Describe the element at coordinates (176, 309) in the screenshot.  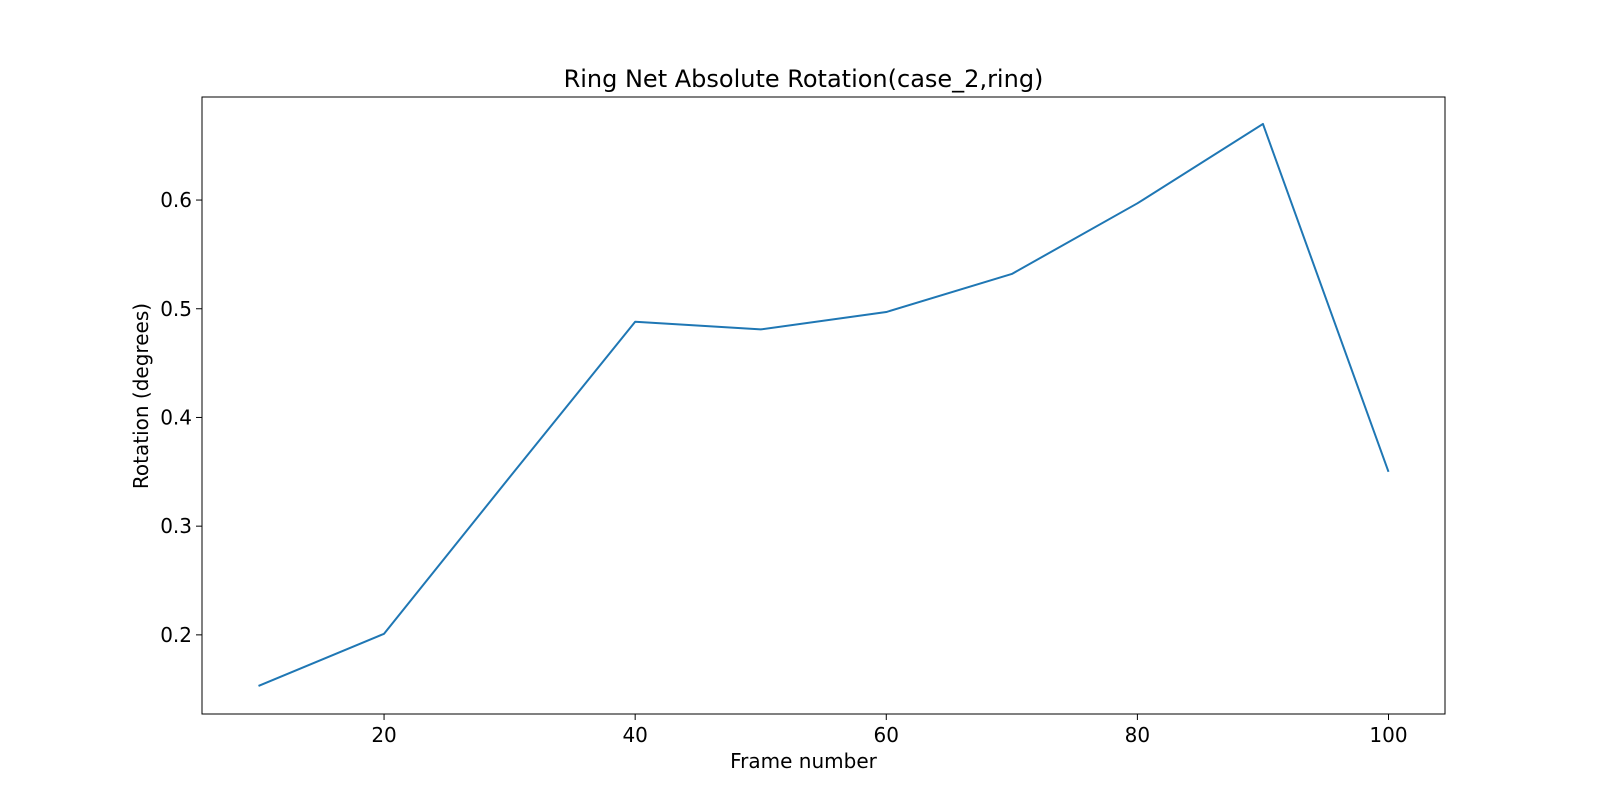
I see `y-tick-label: 0.5` at that location.